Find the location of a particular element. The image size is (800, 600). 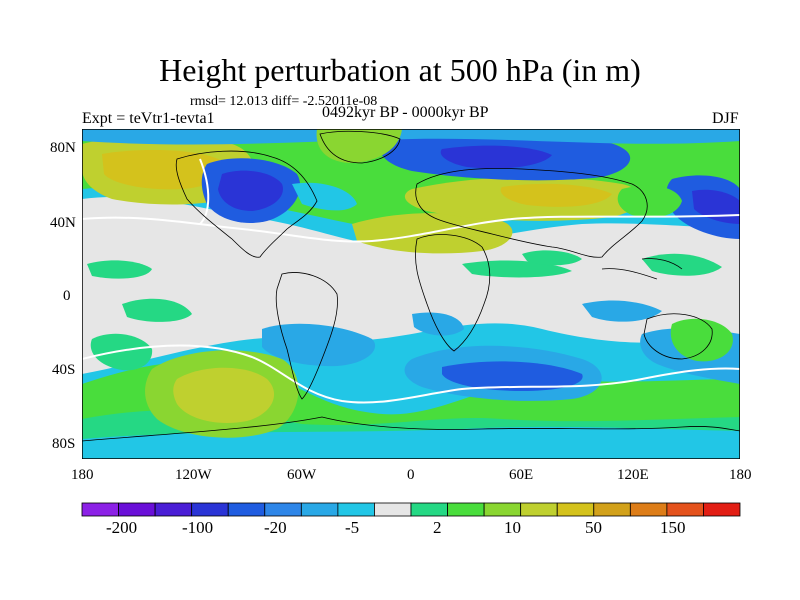

arctic-band is located at coordinates (411, 137).